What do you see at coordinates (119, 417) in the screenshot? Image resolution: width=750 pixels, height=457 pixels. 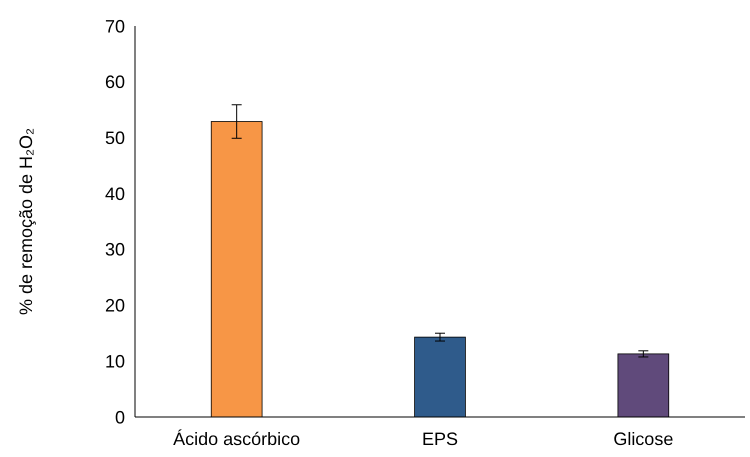 I see `y-tick-label: 0` at bounding box center [119, 417].